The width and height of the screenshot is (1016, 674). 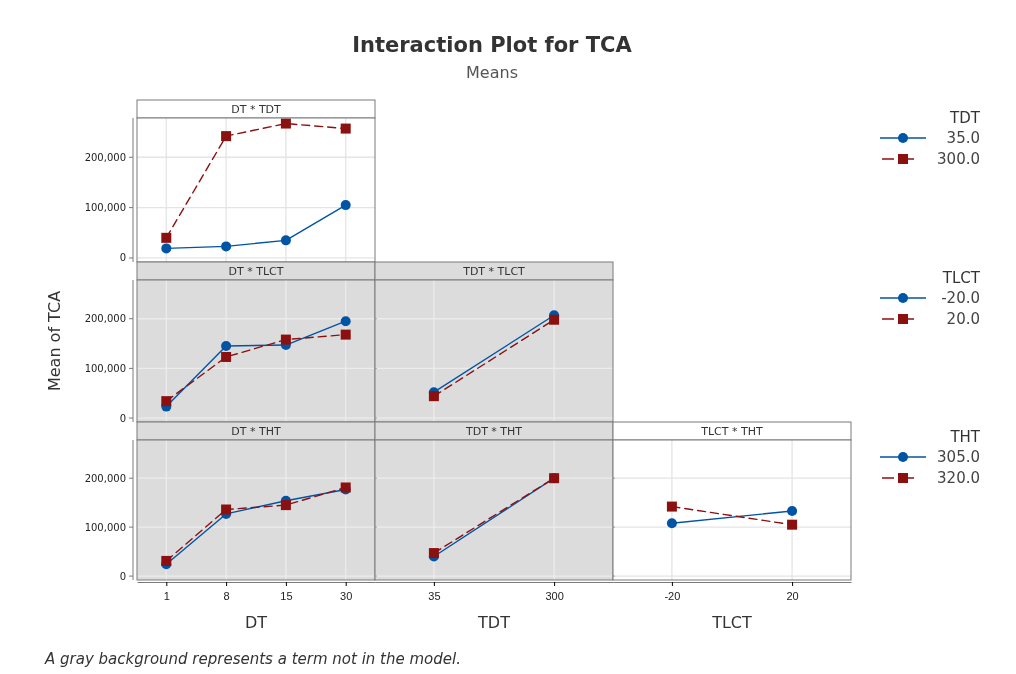 I want to click on chart-title: DT * THT, so click(x=256, y=431).